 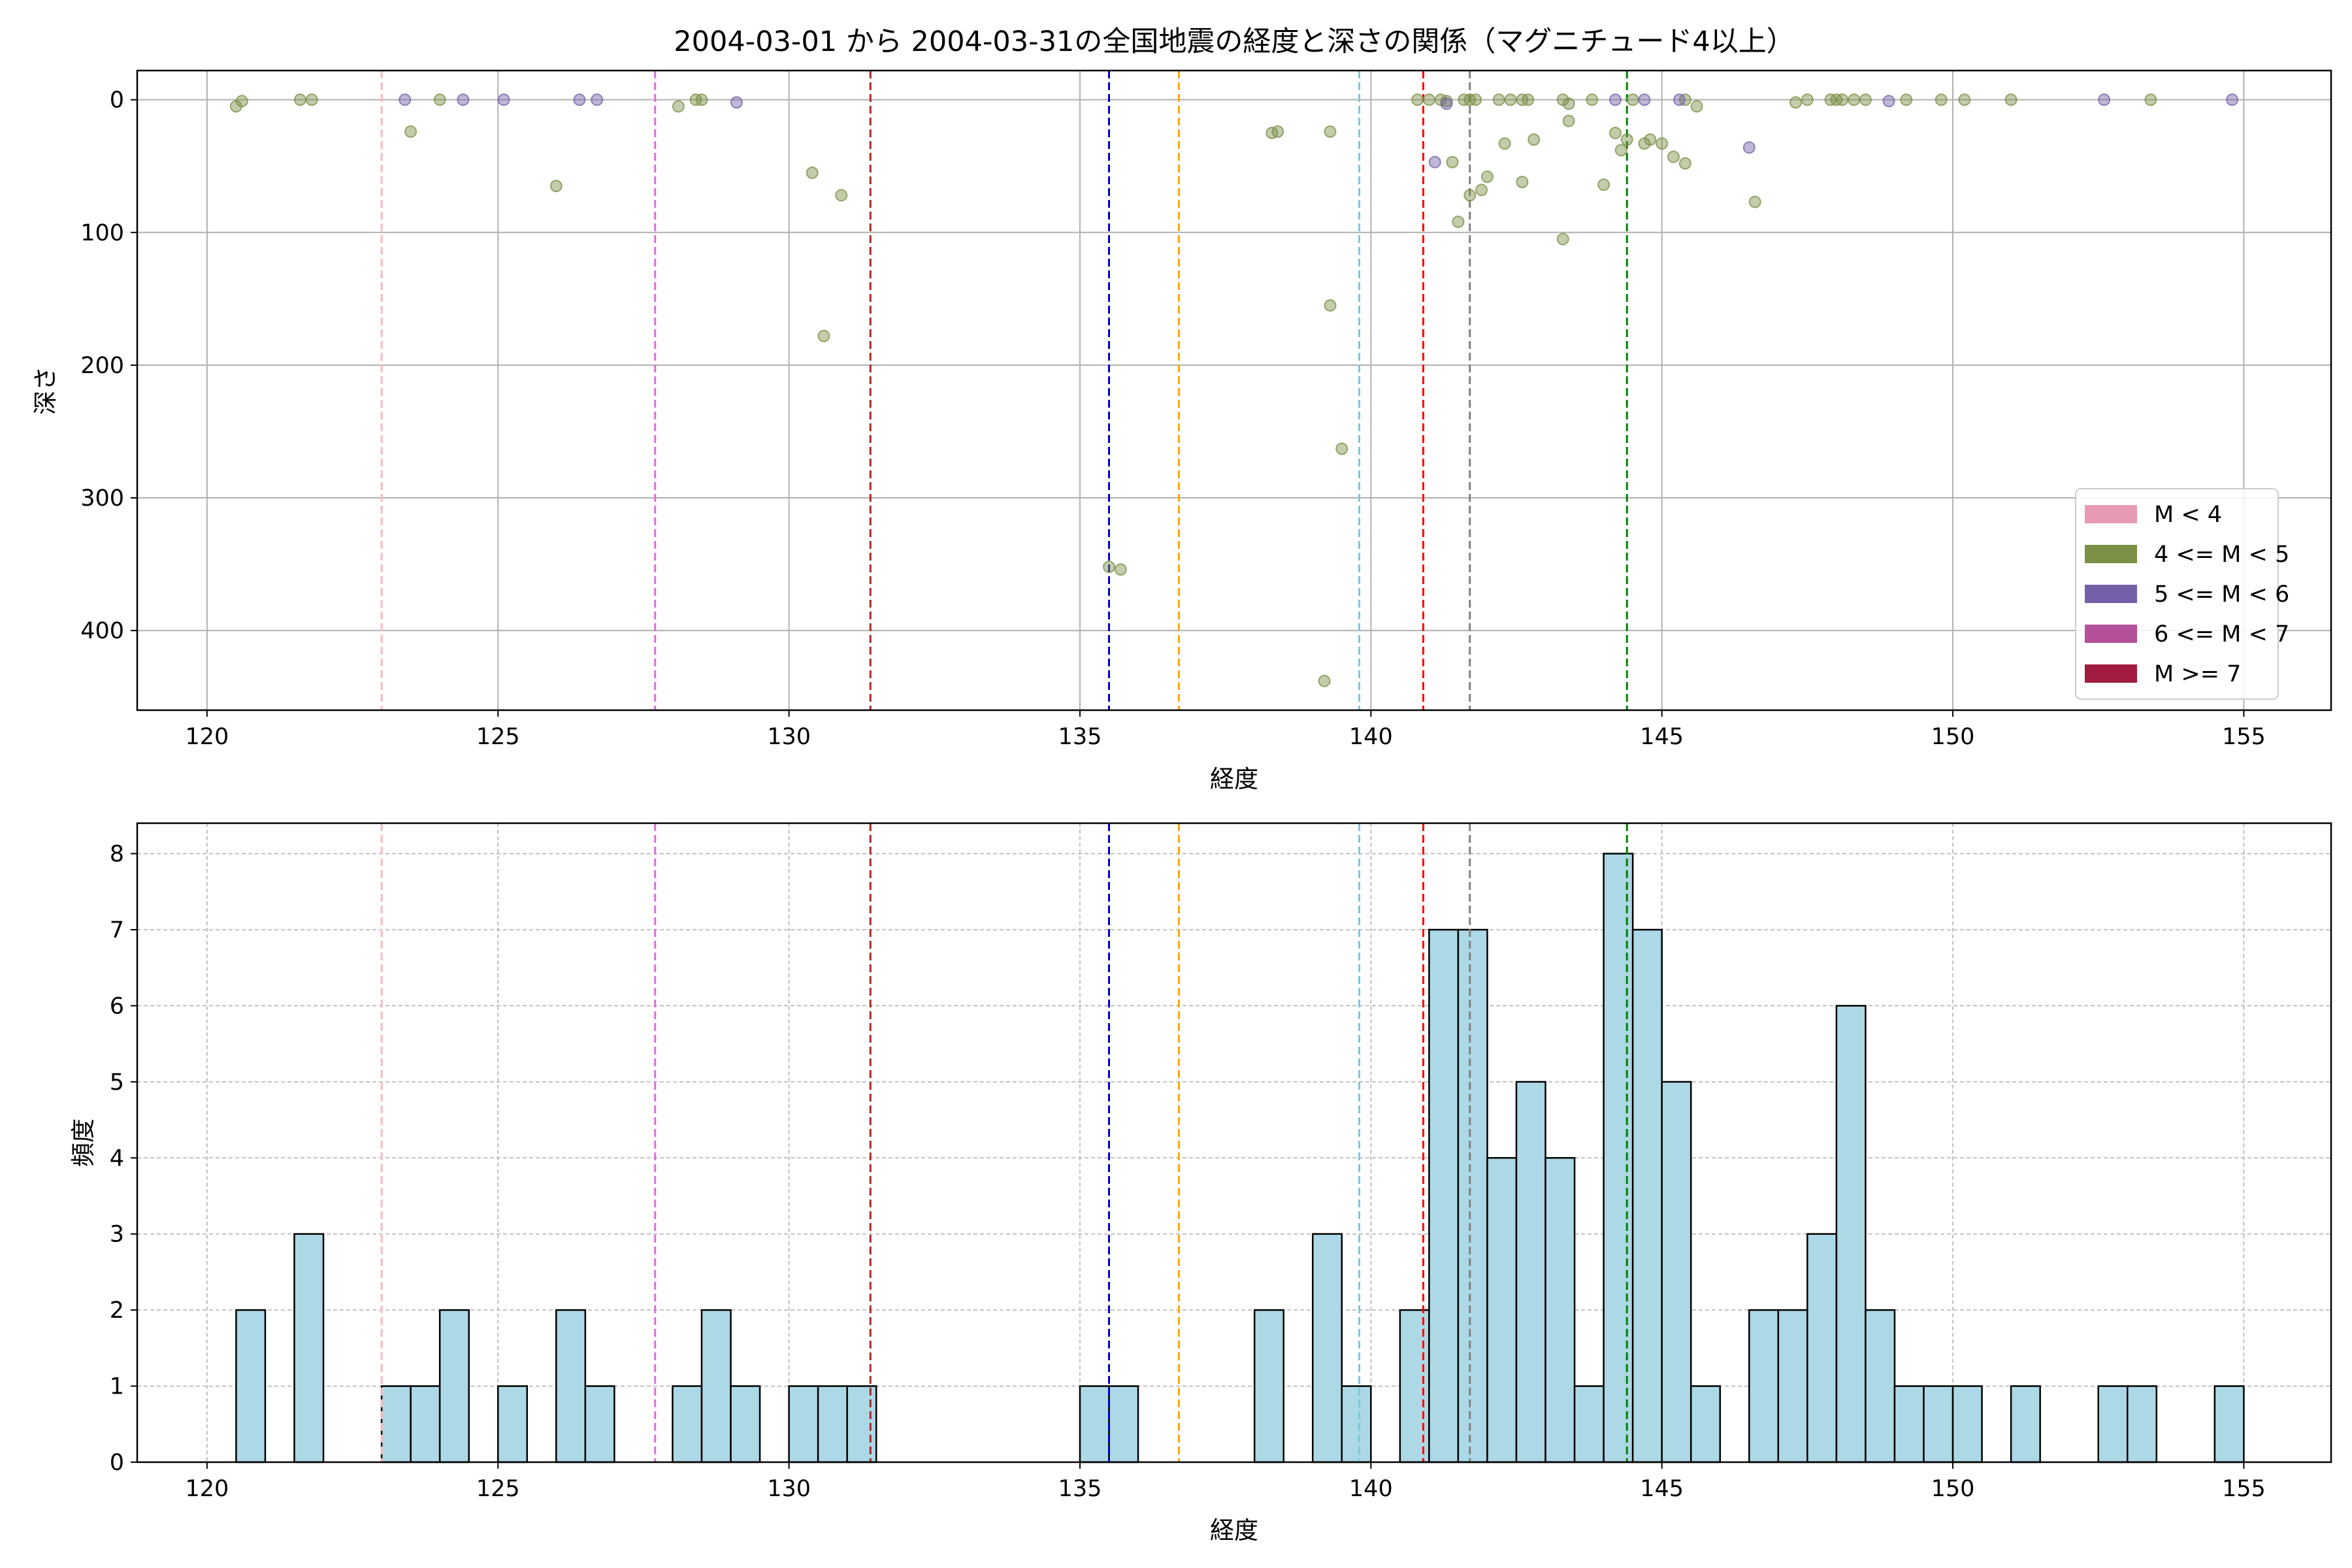 What do you see at coordinates (2221, 594) in the screenshot?
I see `legend-label: 5 <= M < 6` at bounding box center [2221, 594].